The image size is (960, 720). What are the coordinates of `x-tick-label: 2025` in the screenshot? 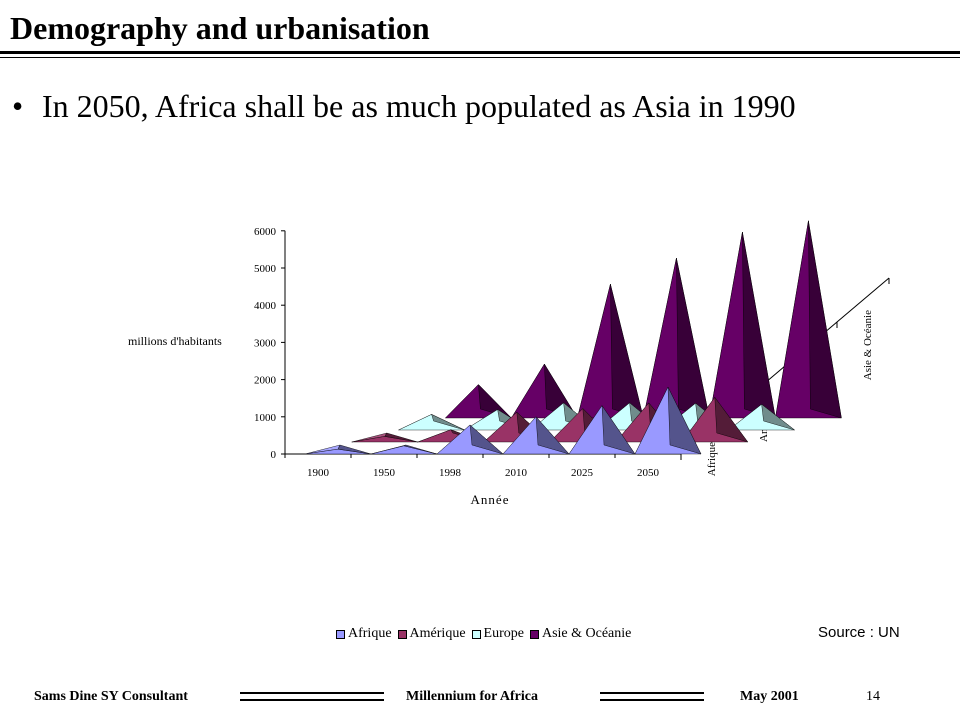 It's located at (582, 473).